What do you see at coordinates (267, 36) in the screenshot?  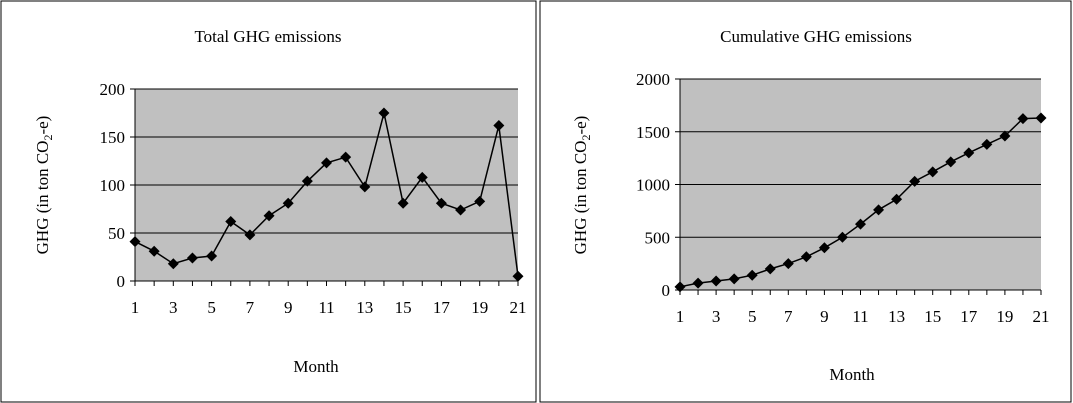 I see `chart-title: Total GHG emissions` at bounding box center [267, 36].